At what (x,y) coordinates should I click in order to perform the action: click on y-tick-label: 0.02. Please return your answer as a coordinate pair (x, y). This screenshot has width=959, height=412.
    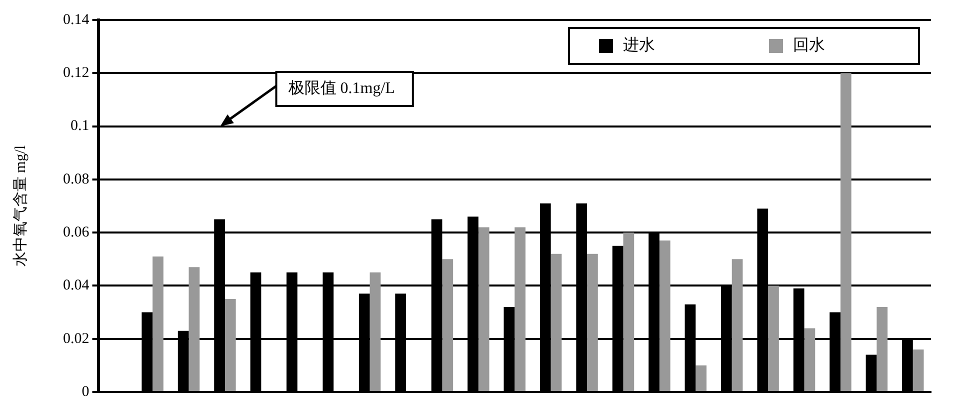
    Looking at the image, I should click on (76, 338).